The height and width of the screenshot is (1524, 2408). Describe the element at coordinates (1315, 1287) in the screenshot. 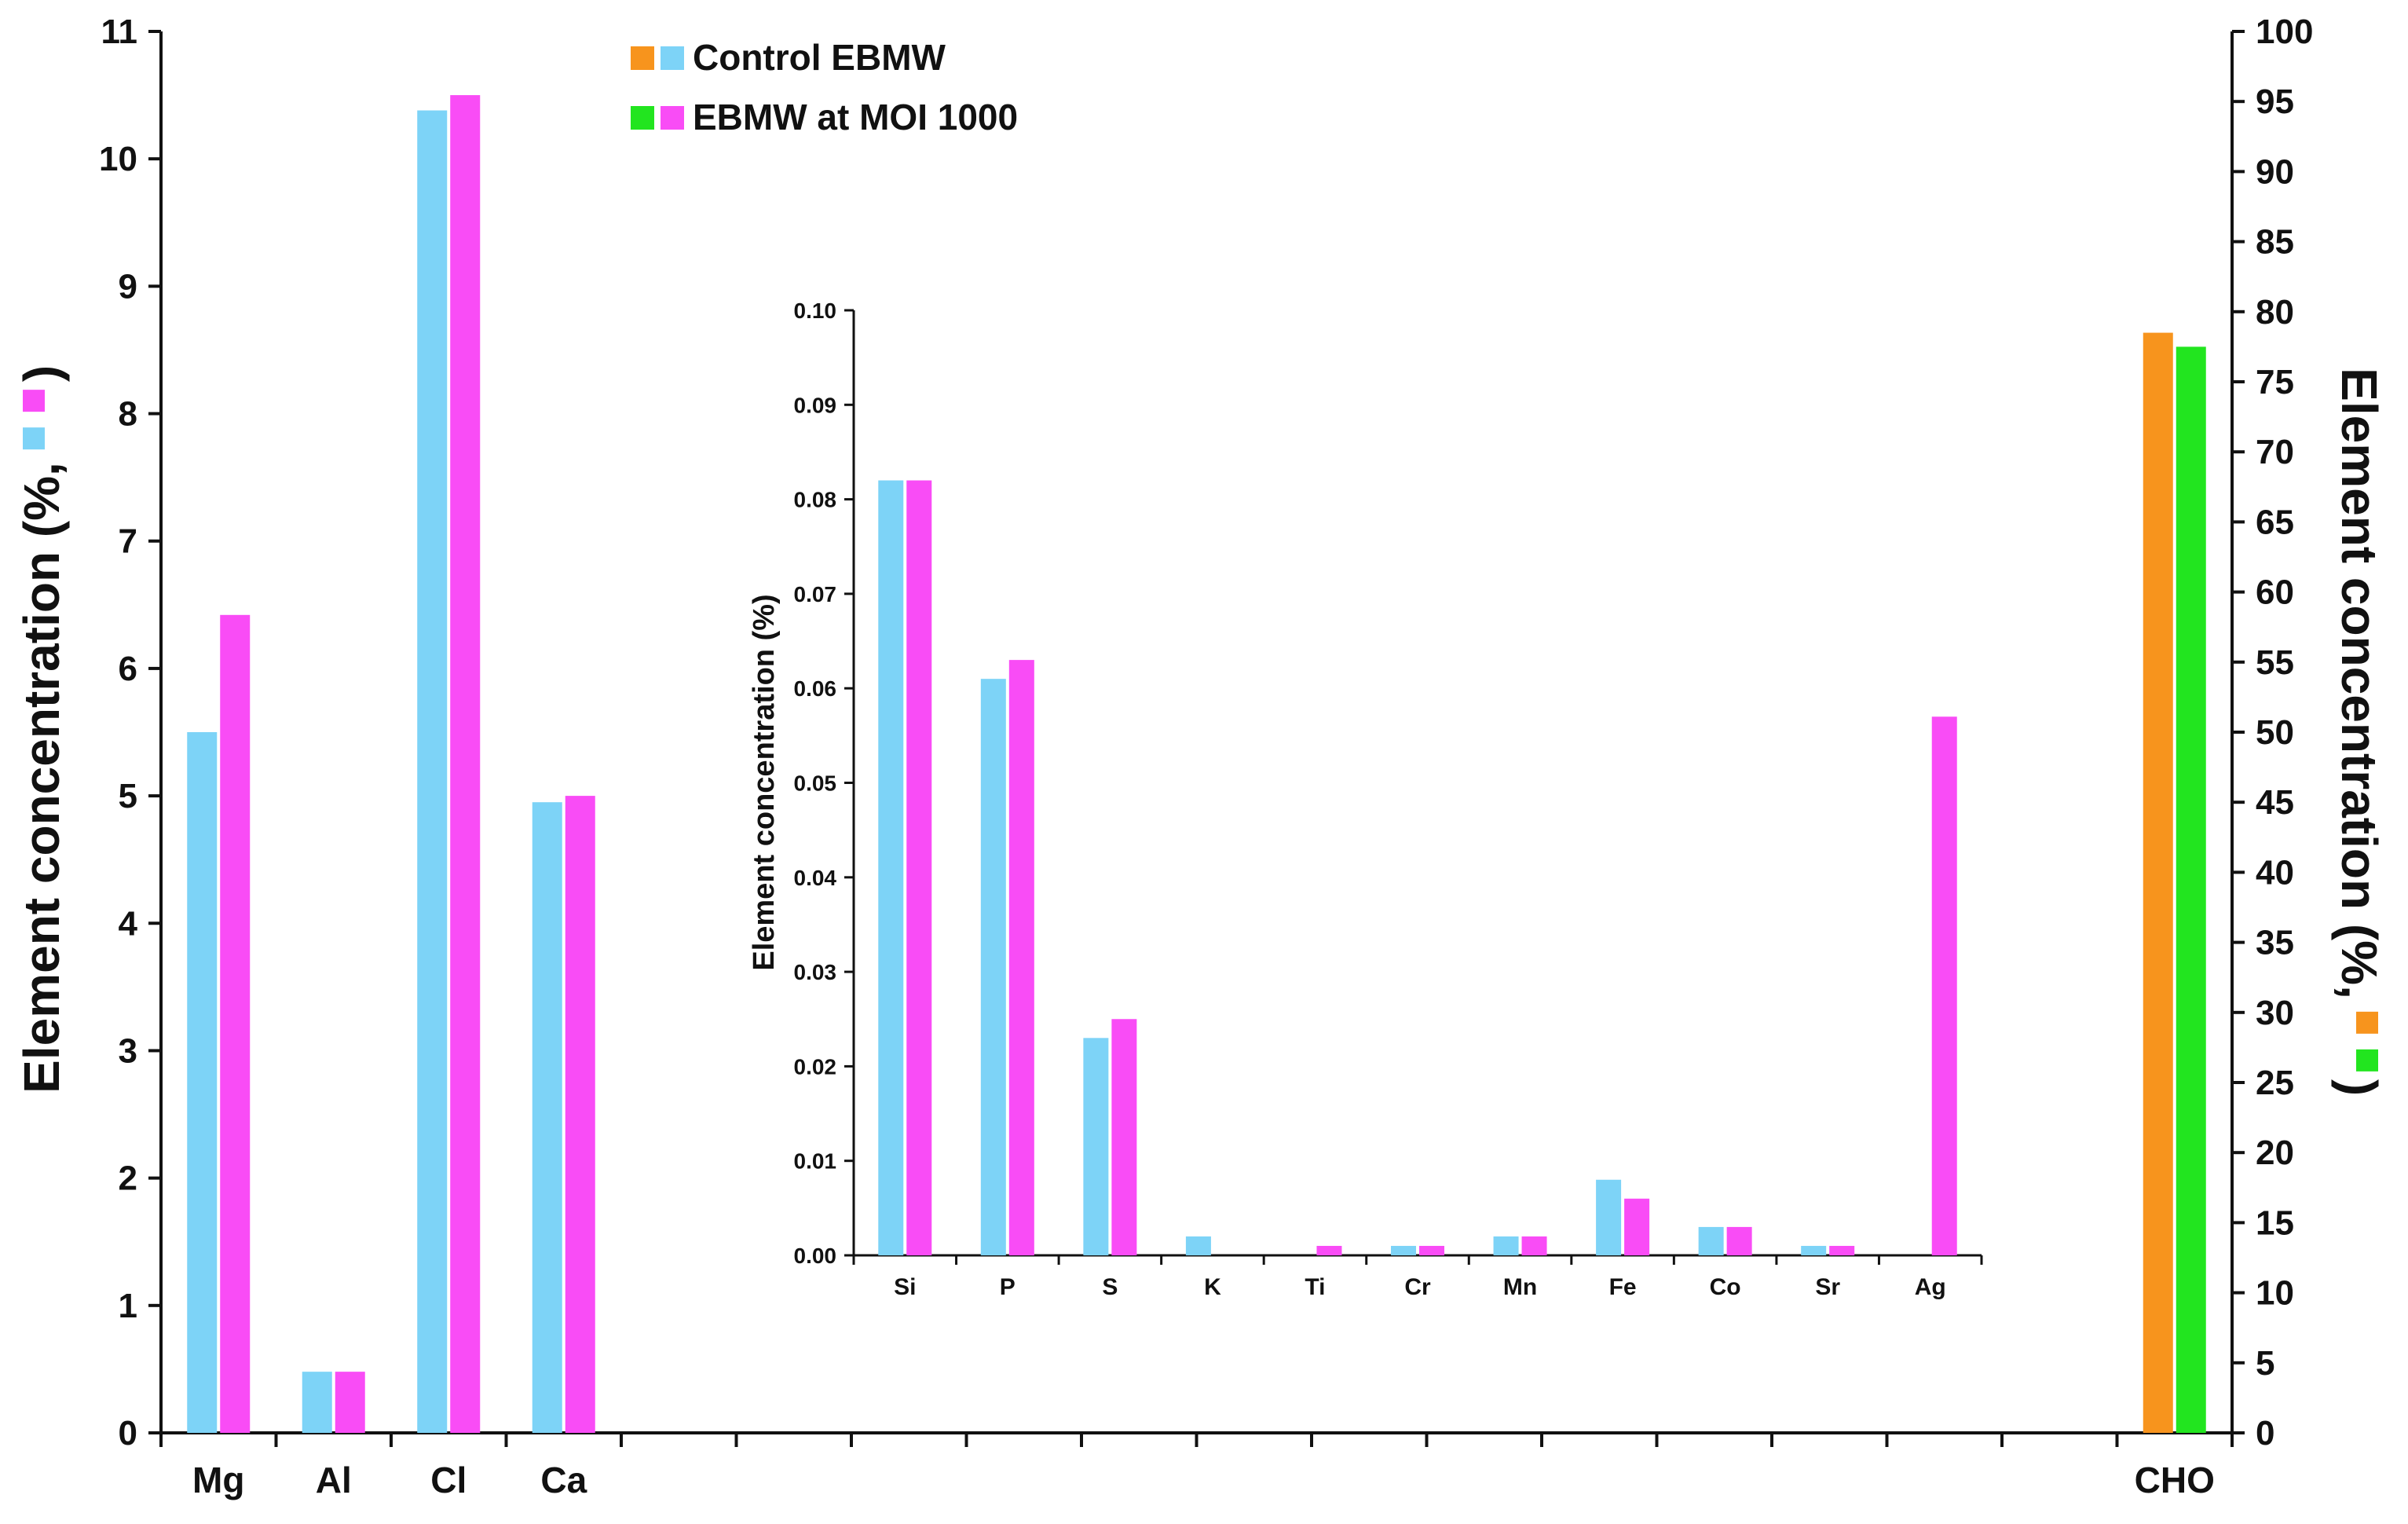

I see `inset-category-label-ti: Ti` at that location.